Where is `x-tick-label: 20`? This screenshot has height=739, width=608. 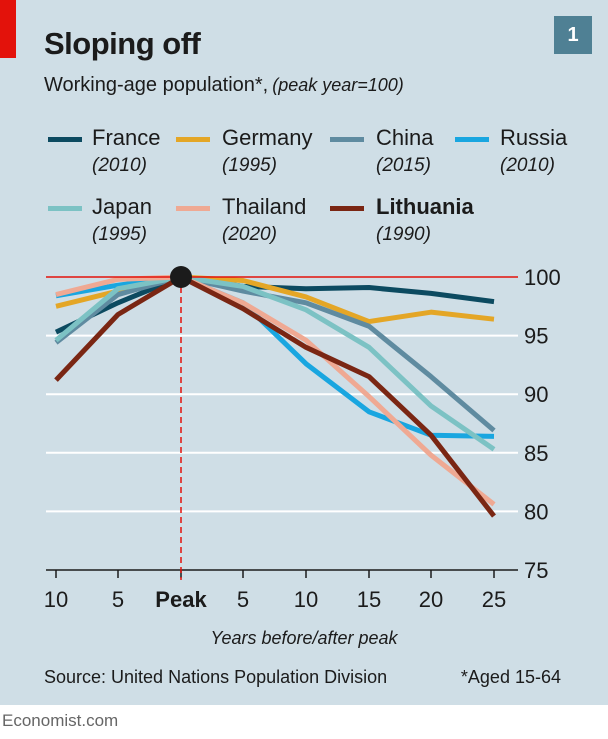
x-tick-label: 20 is located at coordinates (431, 599).